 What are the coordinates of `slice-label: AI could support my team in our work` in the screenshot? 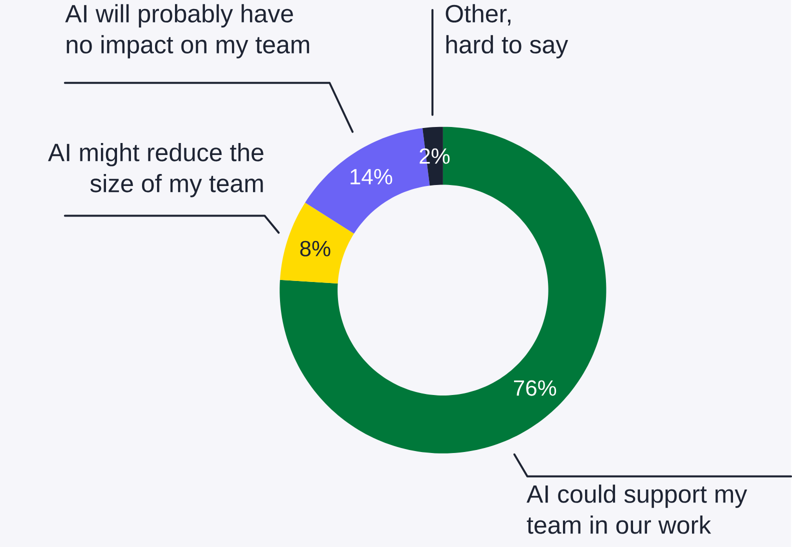 It's located at (637, 509).